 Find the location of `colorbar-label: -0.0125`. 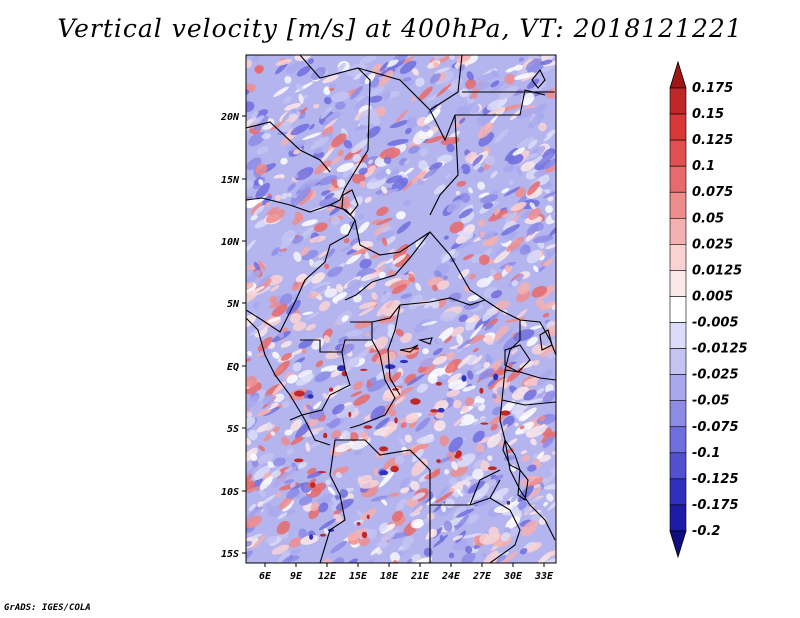

colorbar-label: -0.0125 is located at coordinates (720, 349).